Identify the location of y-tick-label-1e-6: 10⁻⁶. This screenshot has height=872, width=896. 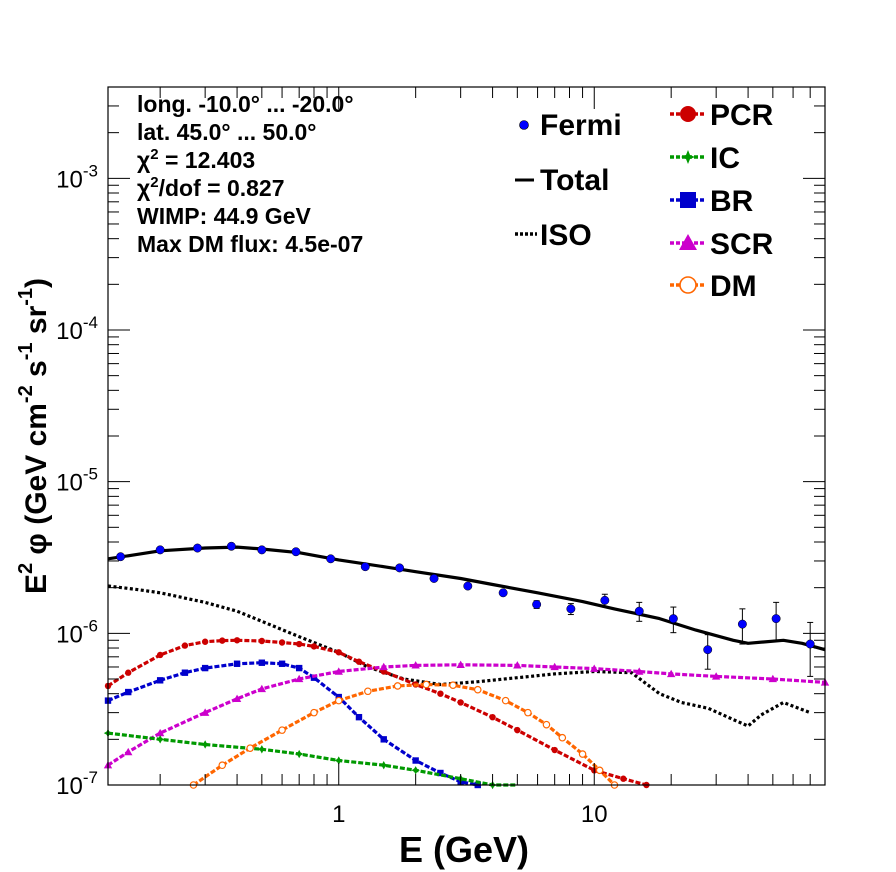
(77, 632).